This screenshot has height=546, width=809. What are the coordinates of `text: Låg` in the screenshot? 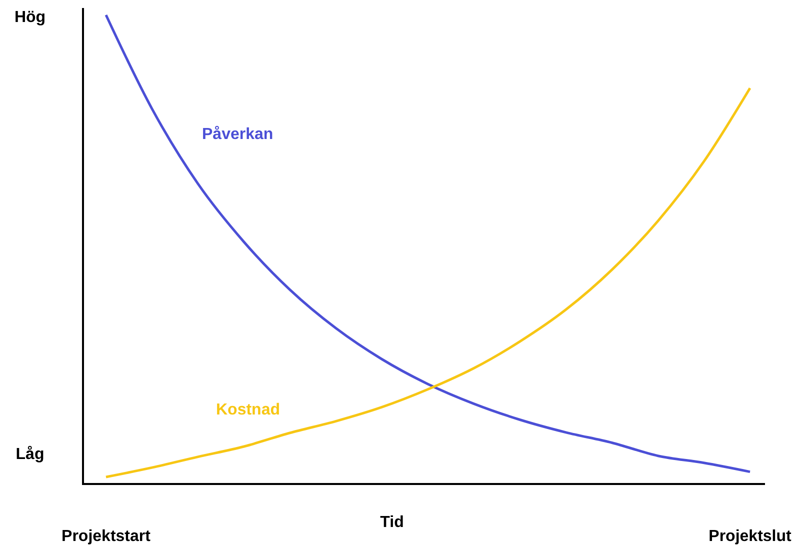 It's located at (30, 454).